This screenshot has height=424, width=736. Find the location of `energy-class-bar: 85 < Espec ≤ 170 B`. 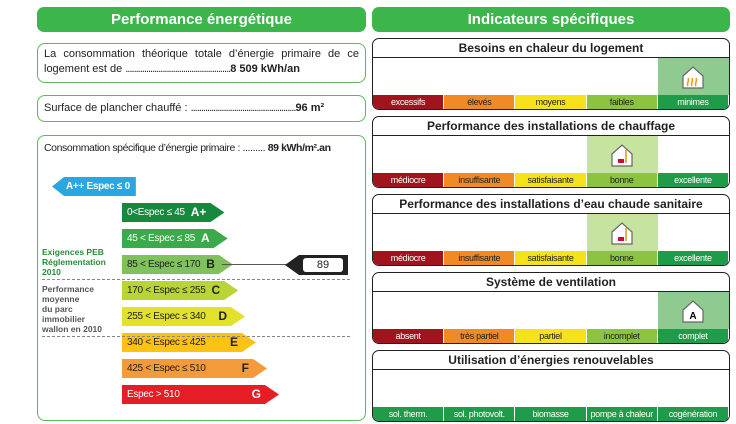

energy-class-bar: 85 < Espec ≤ 170 B is located at coordinates (177, 264).